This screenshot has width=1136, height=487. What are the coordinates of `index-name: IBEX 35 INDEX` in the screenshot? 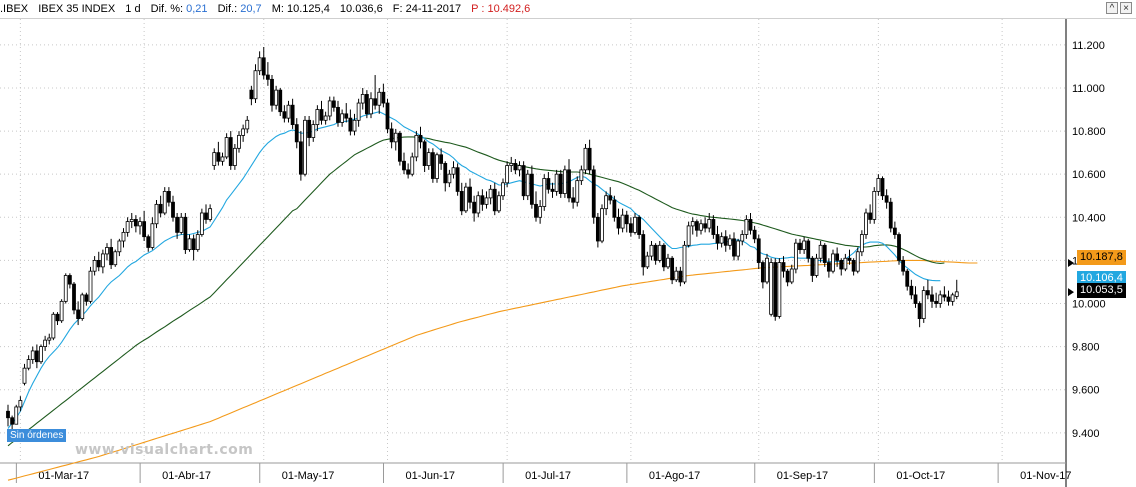 It's located at (77, 9).